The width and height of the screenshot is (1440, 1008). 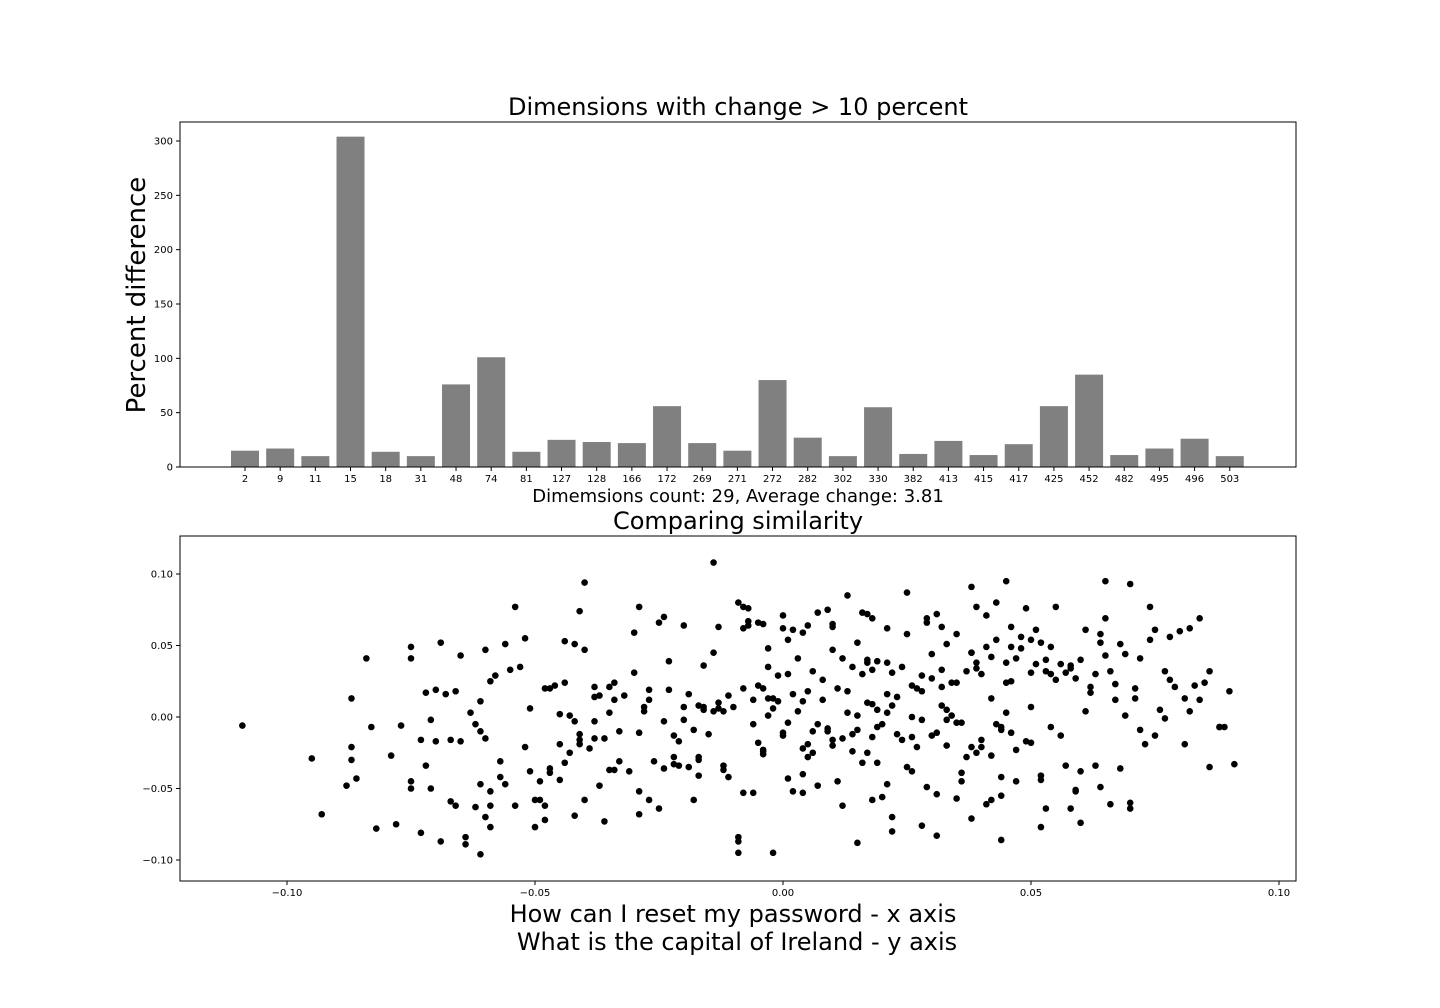 I want to click on bar-xtick-label: 15, so click(x=350, y=479).